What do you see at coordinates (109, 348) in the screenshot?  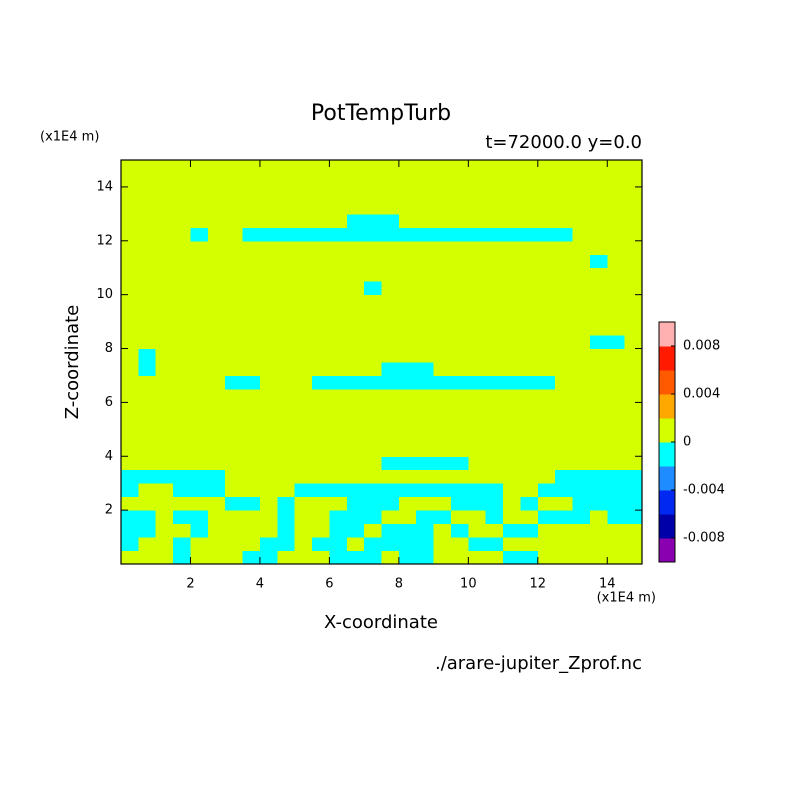 I see `y-tick-label: 8` at bounding box center [109, 348].